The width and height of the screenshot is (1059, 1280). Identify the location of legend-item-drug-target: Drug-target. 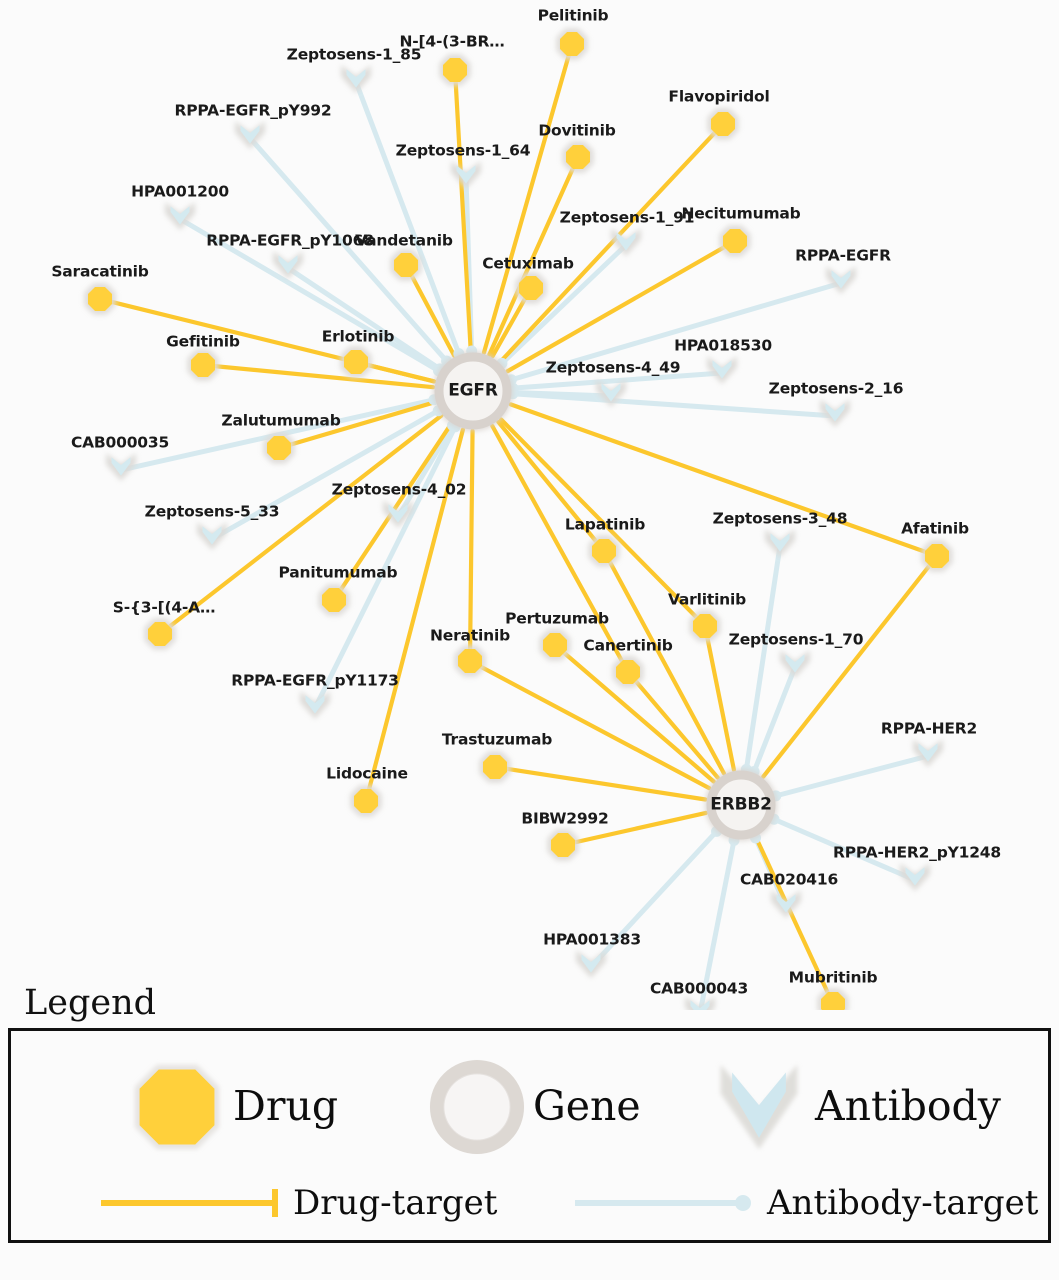
(297, 1203).